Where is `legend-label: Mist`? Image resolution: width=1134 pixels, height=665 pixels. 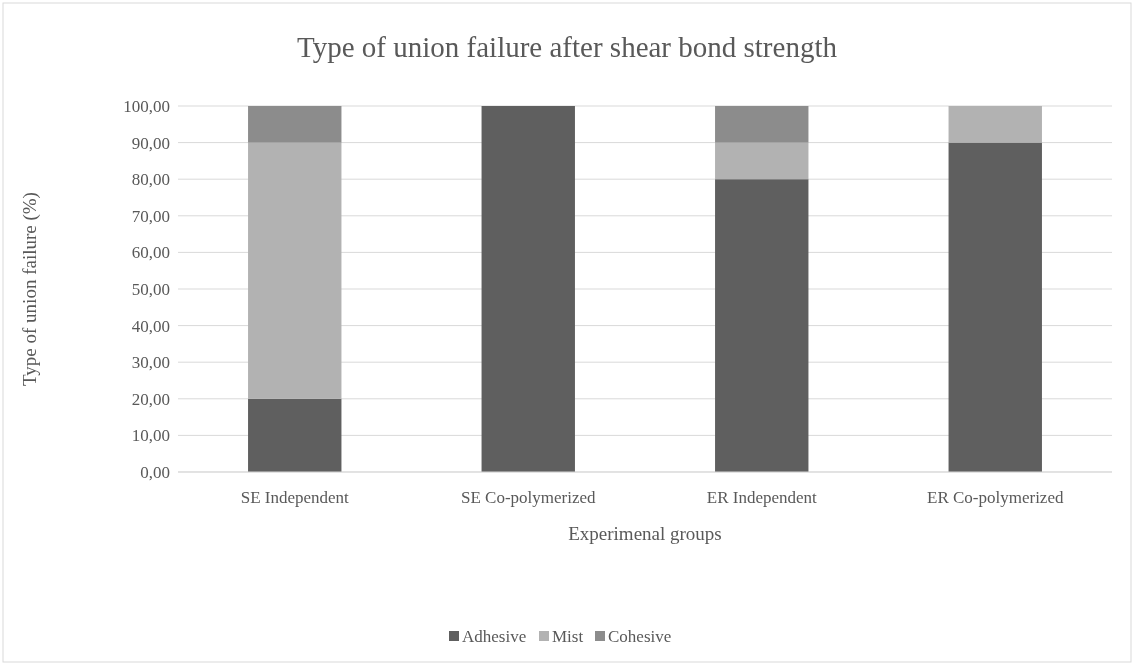
legend-label: Mist is located at coordinates (568, 636).